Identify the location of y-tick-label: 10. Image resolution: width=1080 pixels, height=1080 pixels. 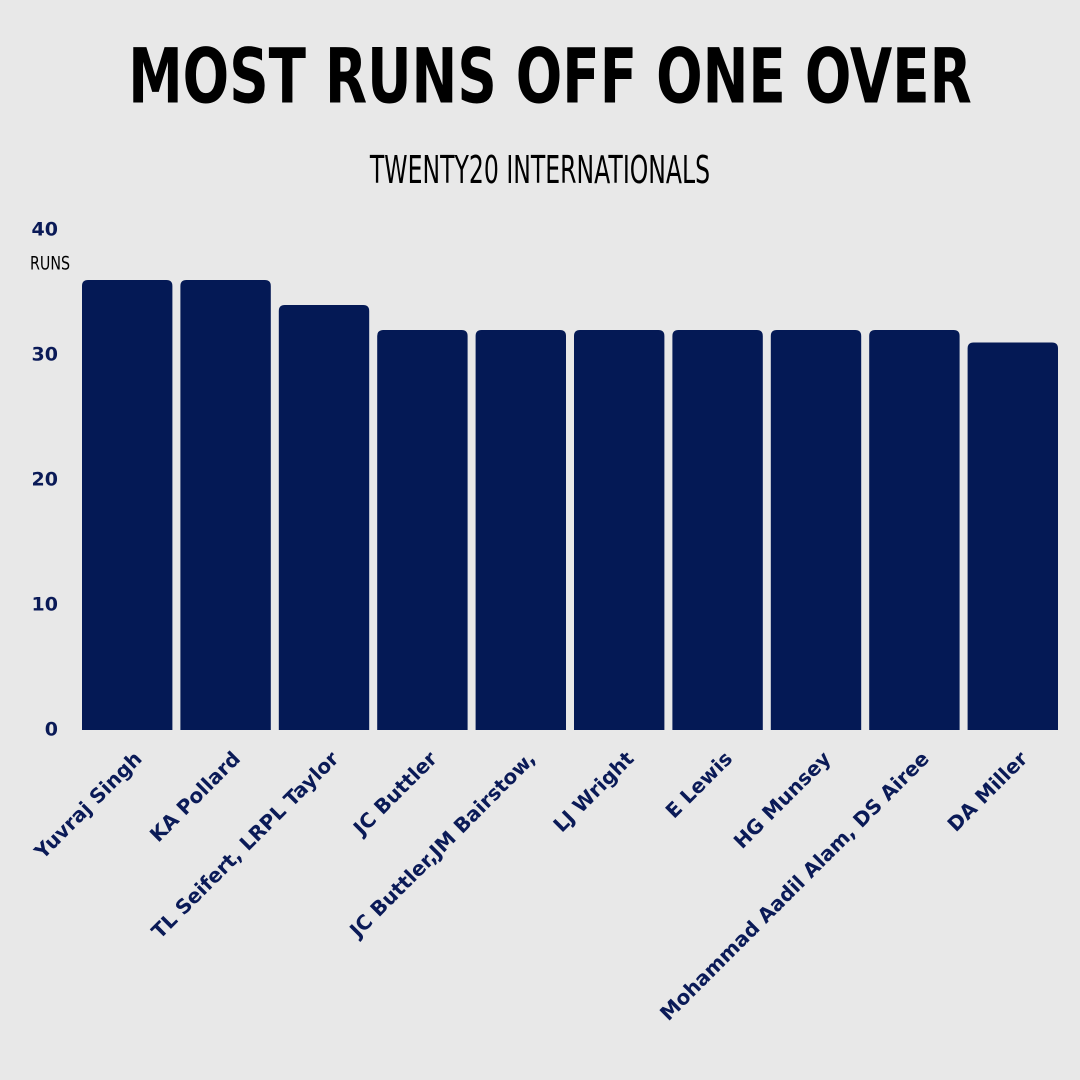
(45, 605).